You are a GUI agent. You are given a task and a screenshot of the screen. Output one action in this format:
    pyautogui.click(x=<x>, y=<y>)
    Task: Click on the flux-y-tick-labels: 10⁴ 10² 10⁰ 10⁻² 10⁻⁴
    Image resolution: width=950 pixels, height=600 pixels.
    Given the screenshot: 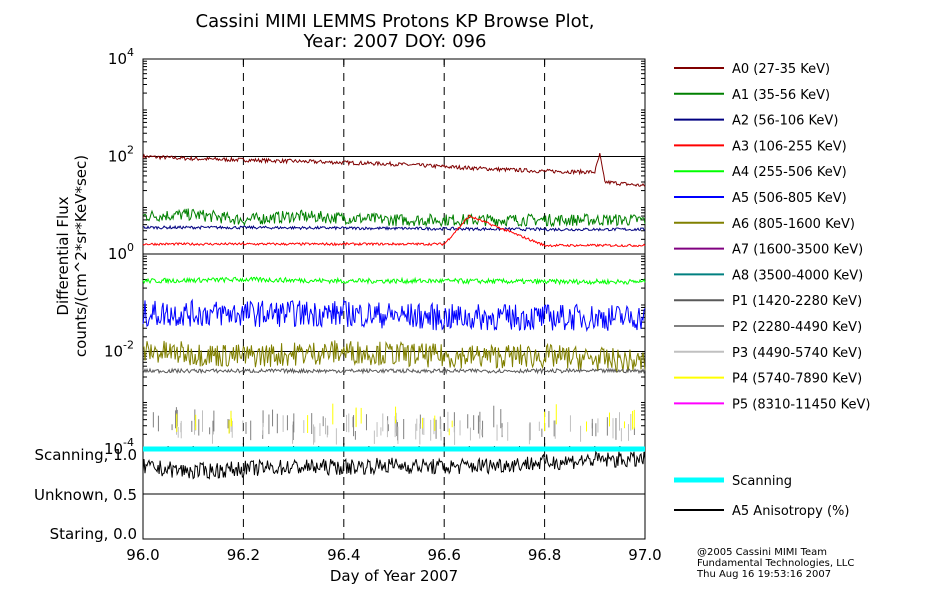 What is the action you would take?
    pyautogui.click(x=119, y=252)
    